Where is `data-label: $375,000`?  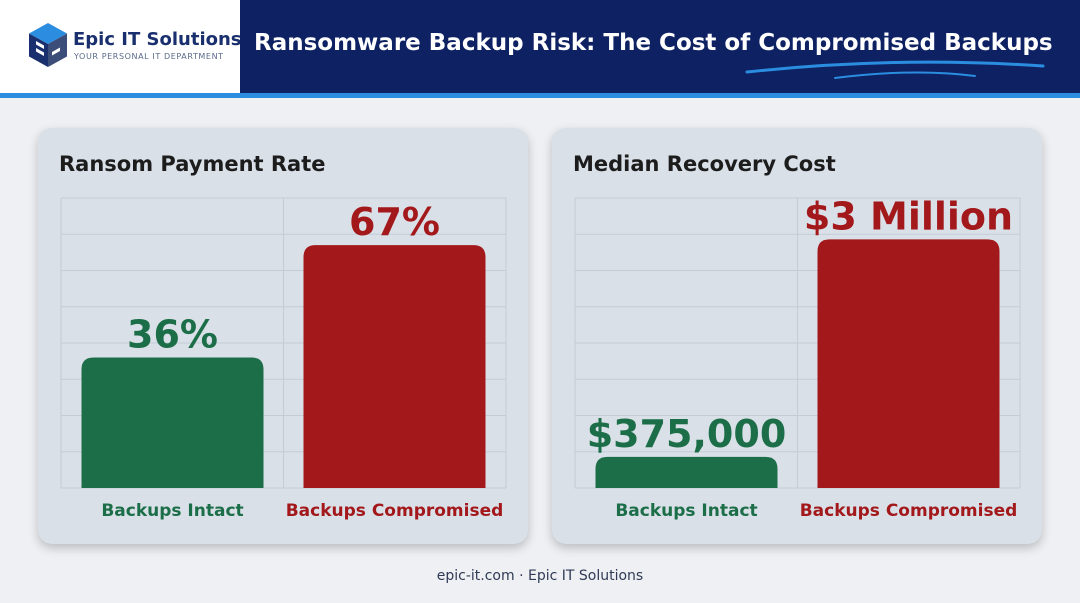 data-label: $375,000 is located at coordinates (687, 434).